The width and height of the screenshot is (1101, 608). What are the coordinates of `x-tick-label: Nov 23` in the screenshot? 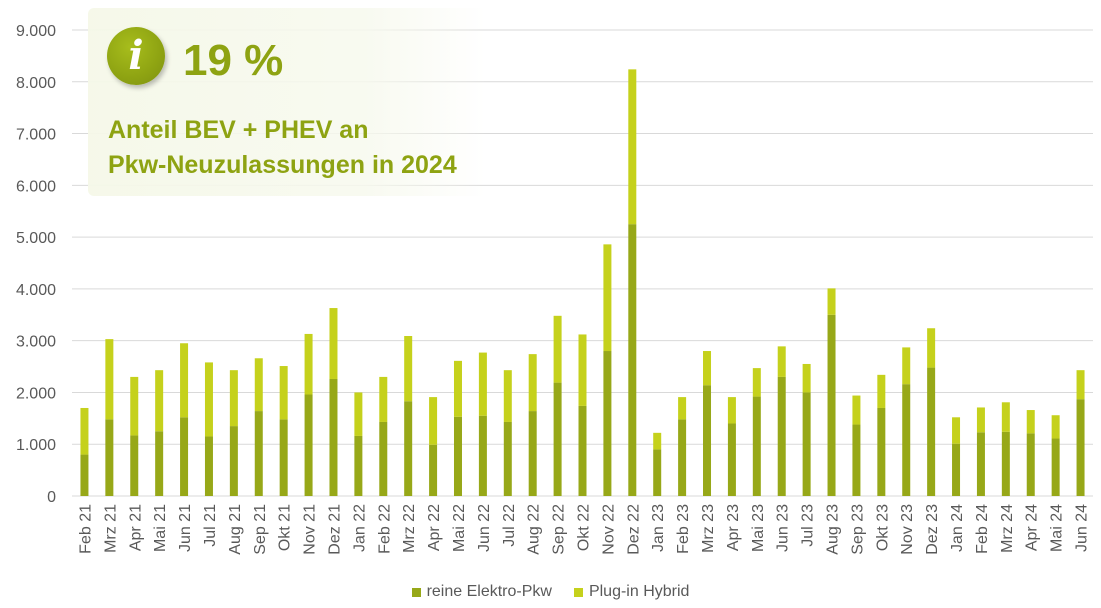 It's located at (907, 529).